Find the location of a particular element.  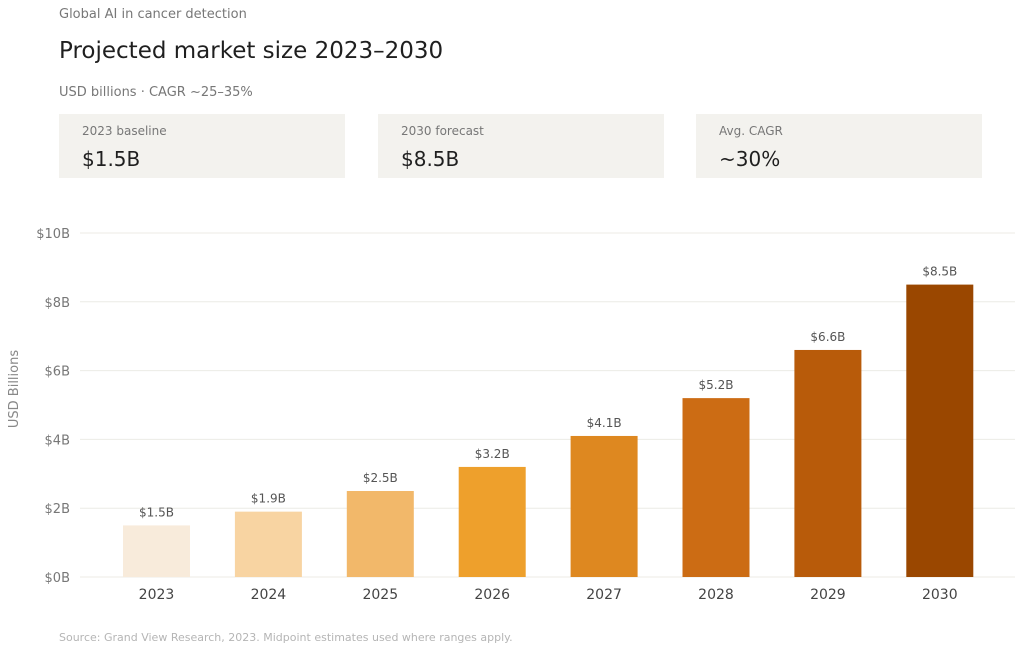

stat-card-forecast: 2030 forecast $8.5B is located at coordinates (521, 146).